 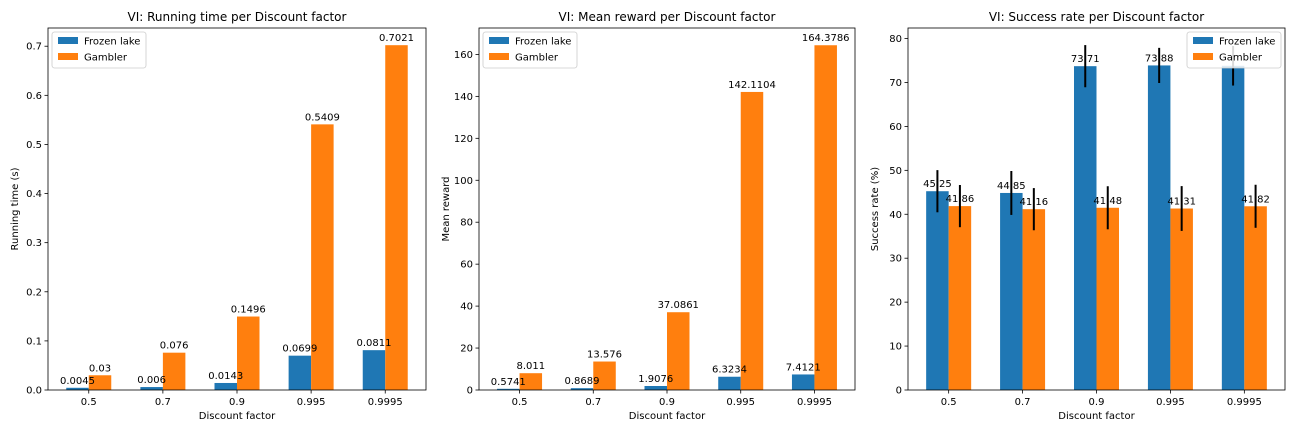 What do you see at coordinates (446, 208) in the screenshot?
I see `y-axis-label: Mean reward` at bounding box center [446, 208].